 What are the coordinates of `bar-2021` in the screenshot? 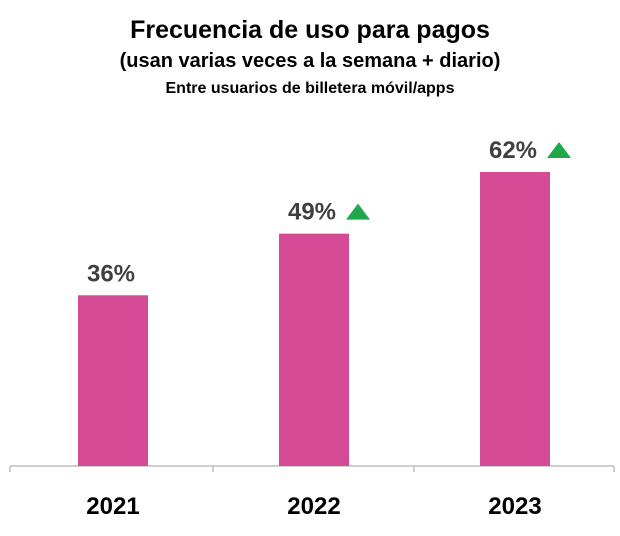 It's located at (113, 380).